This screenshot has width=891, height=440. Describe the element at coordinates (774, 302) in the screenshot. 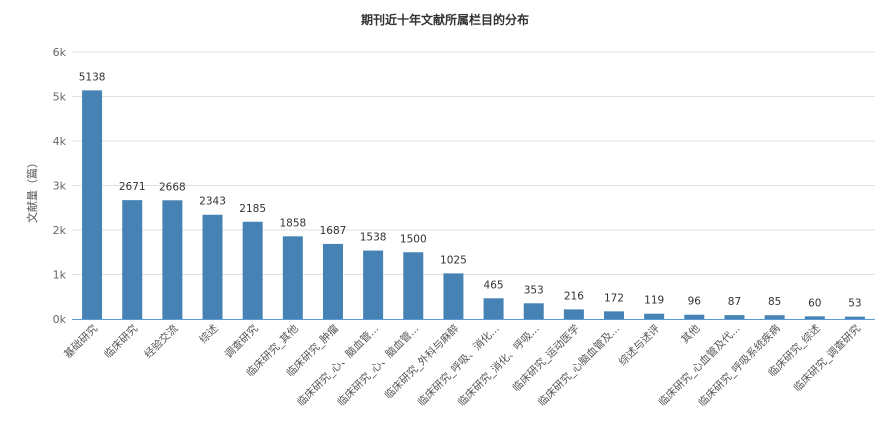

I see `data-label: 85` at that location.